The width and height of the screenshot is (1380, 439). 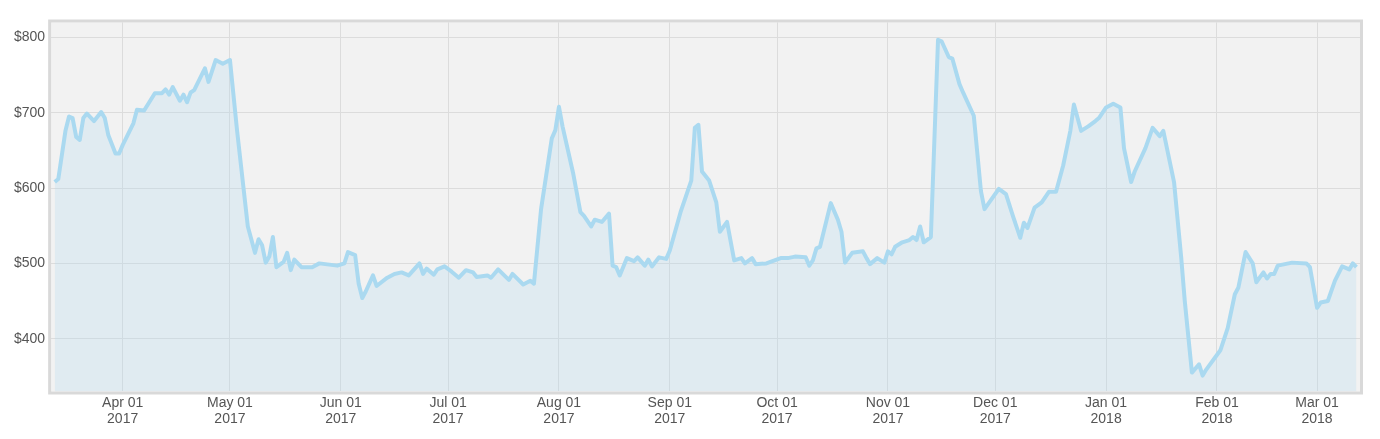 I want to click on x-tick-label: Nov 01 2017, so click(x=888, y=410).